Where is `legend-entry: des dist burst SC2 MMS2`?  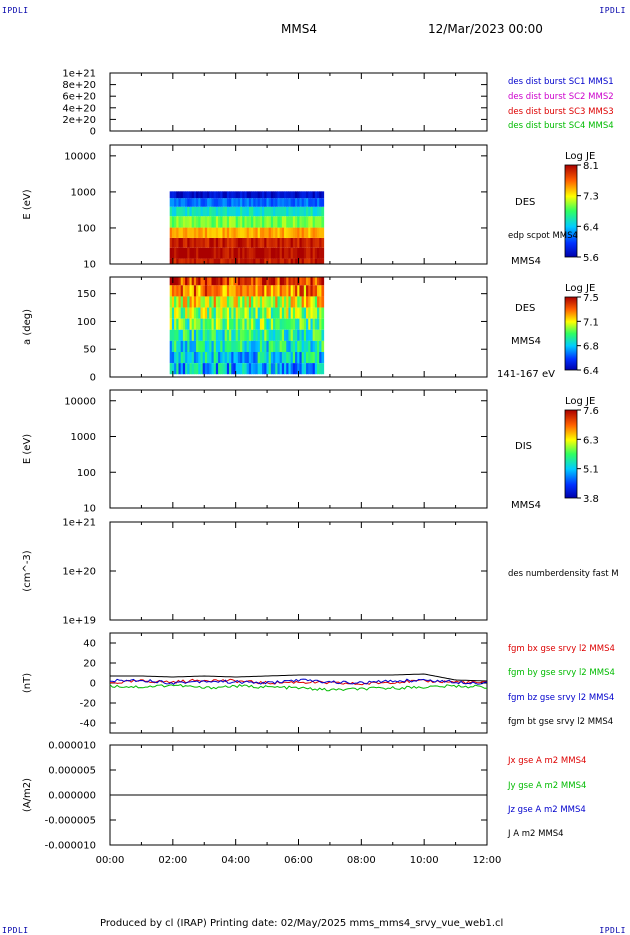
legend-entry: des dist burst SC2 MMS2 is located at coordinates (561, 97).